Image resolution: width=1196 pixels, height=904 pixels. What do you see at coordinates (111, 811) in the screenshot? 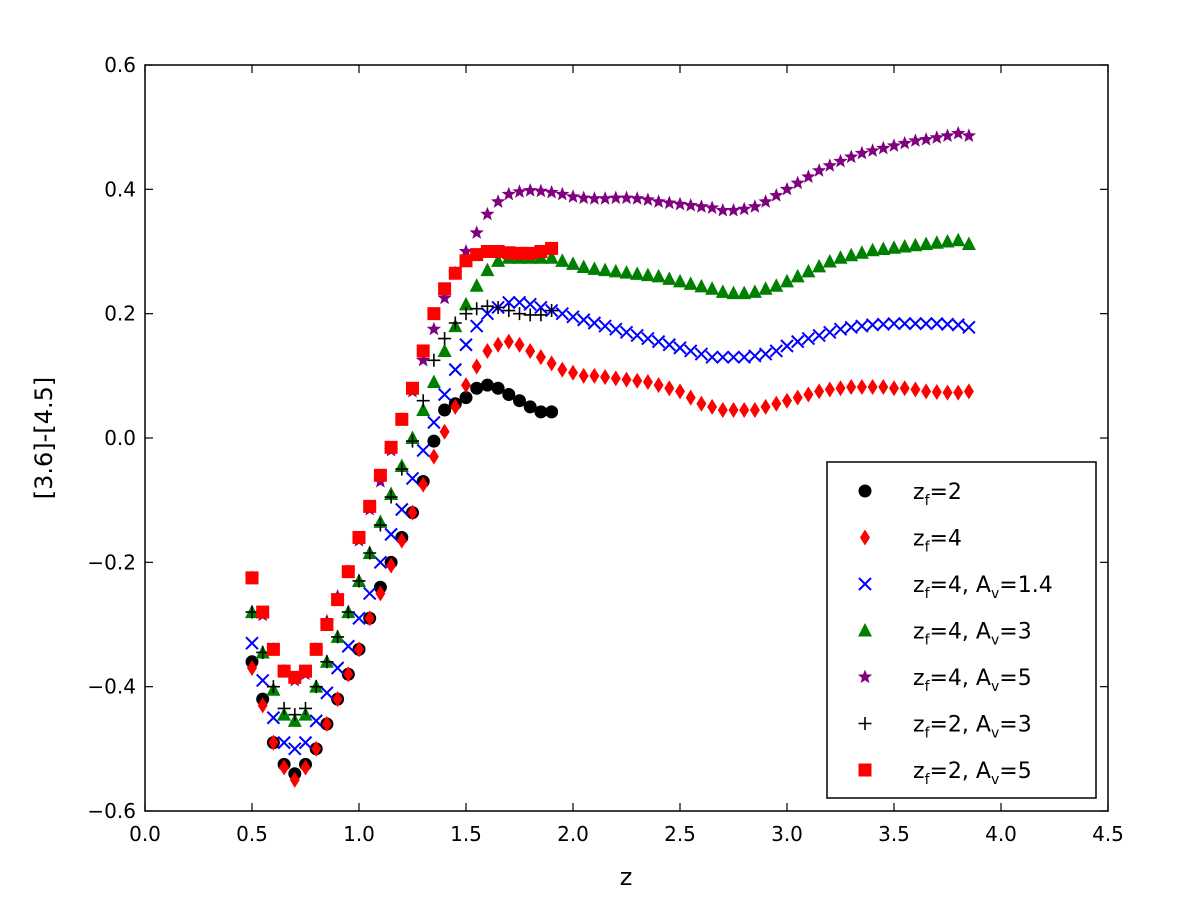
I see `y-tick-label: −0.6` at bounding box center [111, 811].